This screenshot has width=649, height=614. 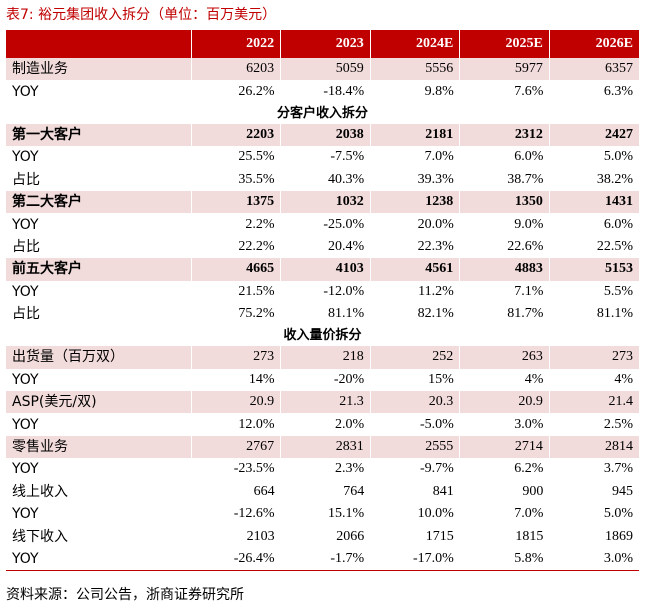 I want to click on value-cell: 21.5%, so click(x=256, y=291).